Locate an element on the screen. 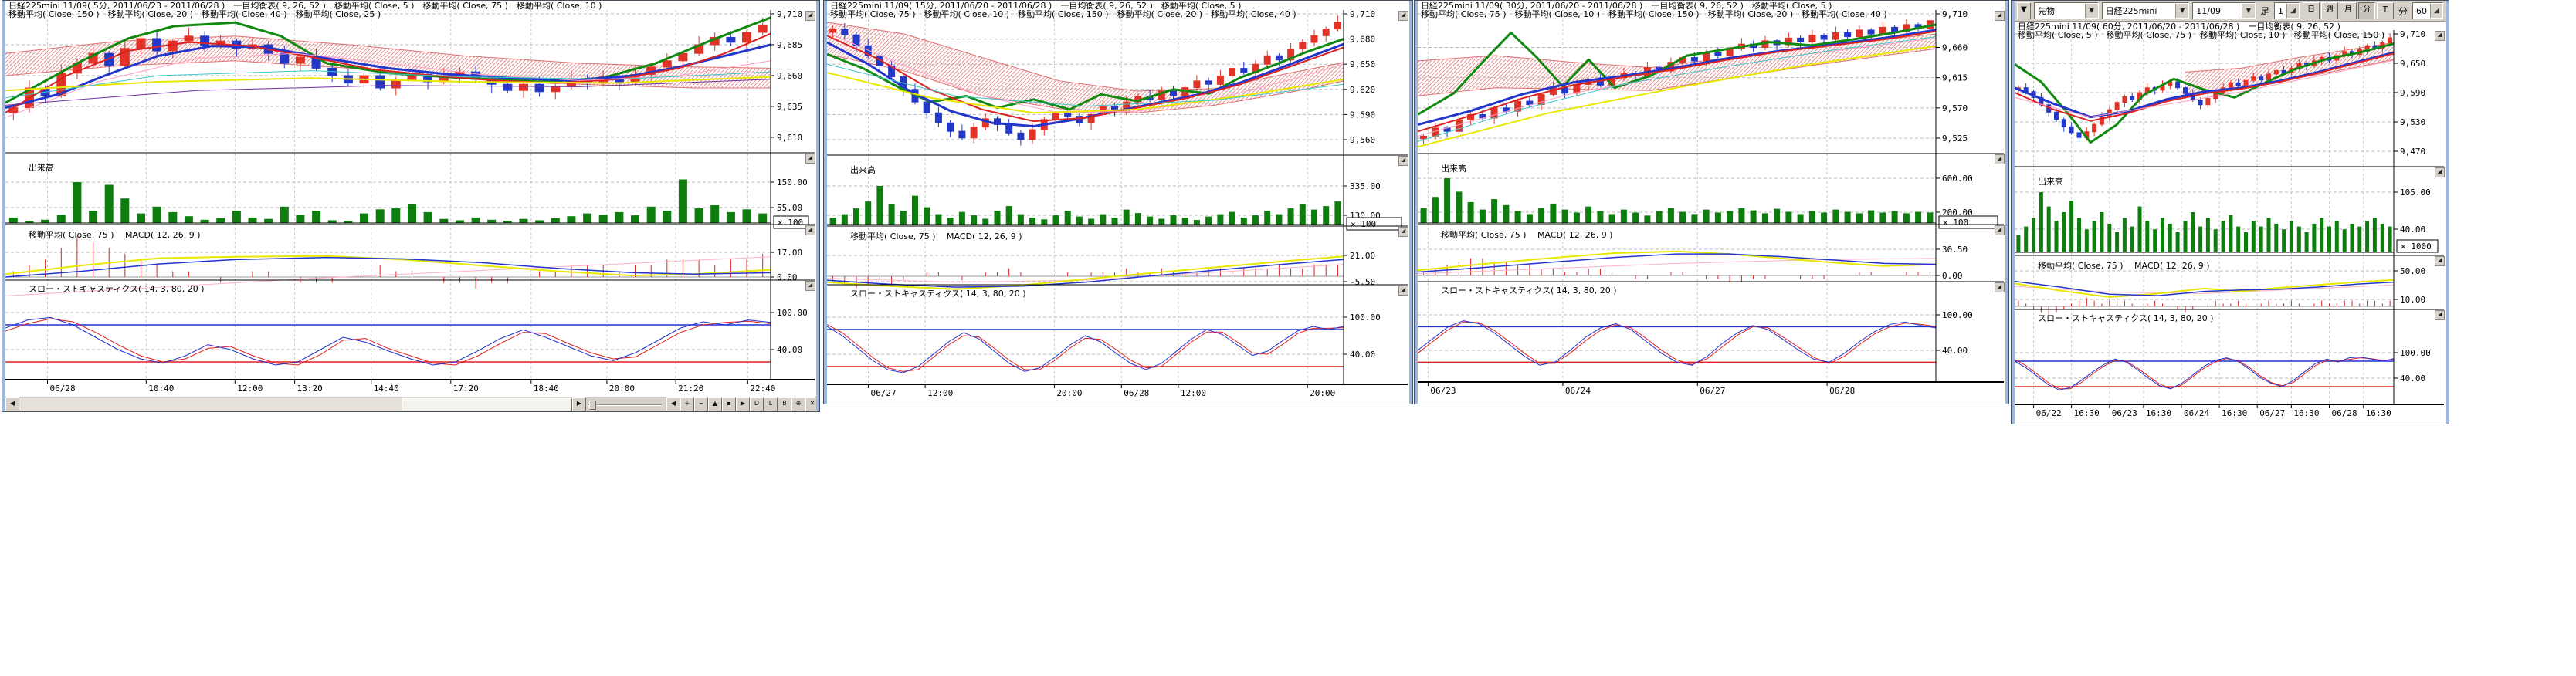  zoom-slider is located at coordinates (624, 404).